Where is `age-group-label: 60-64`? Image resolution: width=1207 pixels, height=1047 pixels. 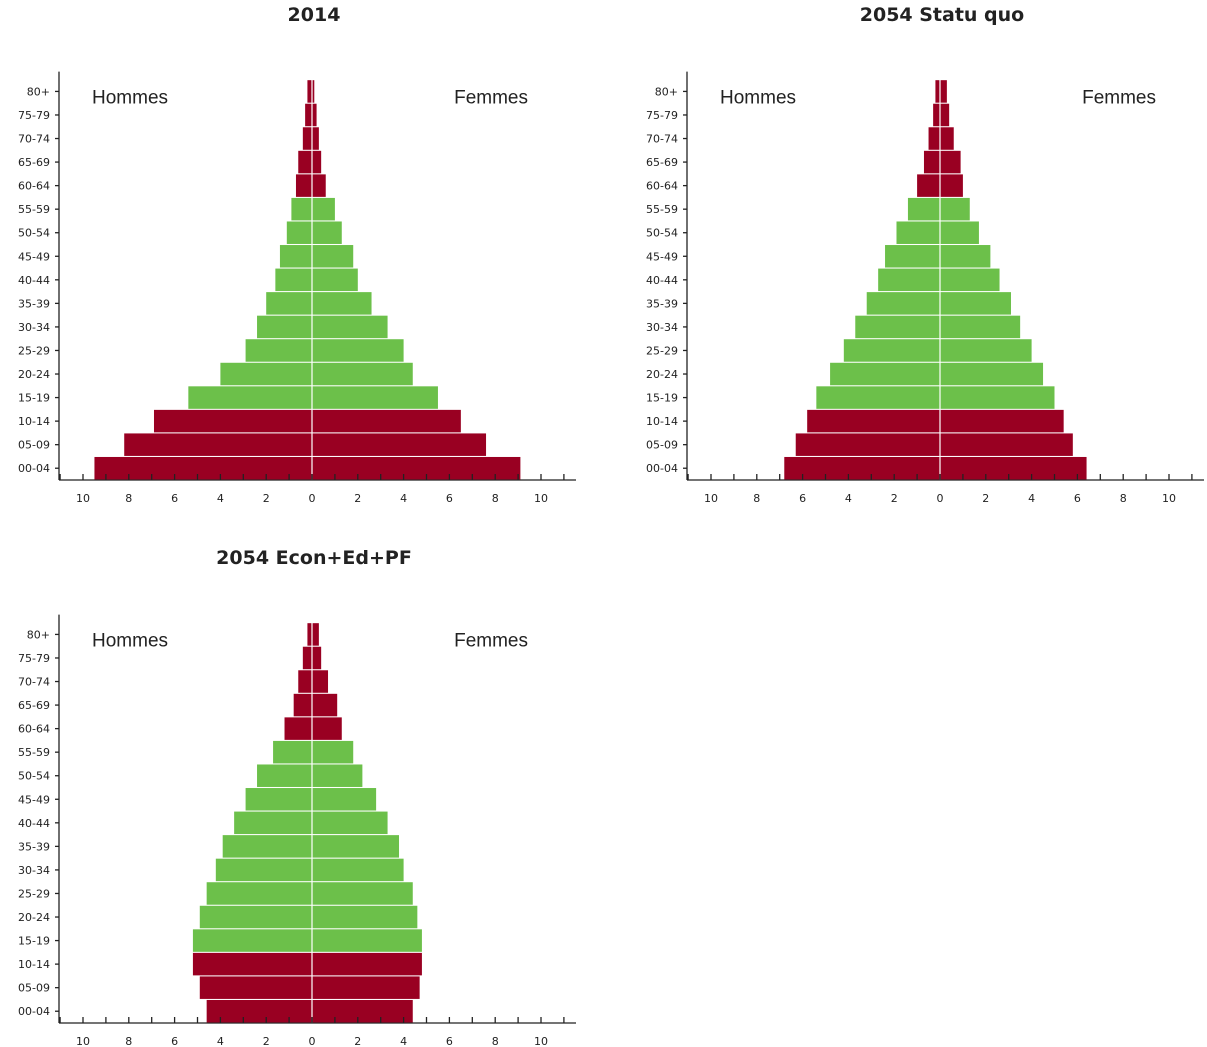 age-group-label: 60-64 is located at coordinates (34, 729).